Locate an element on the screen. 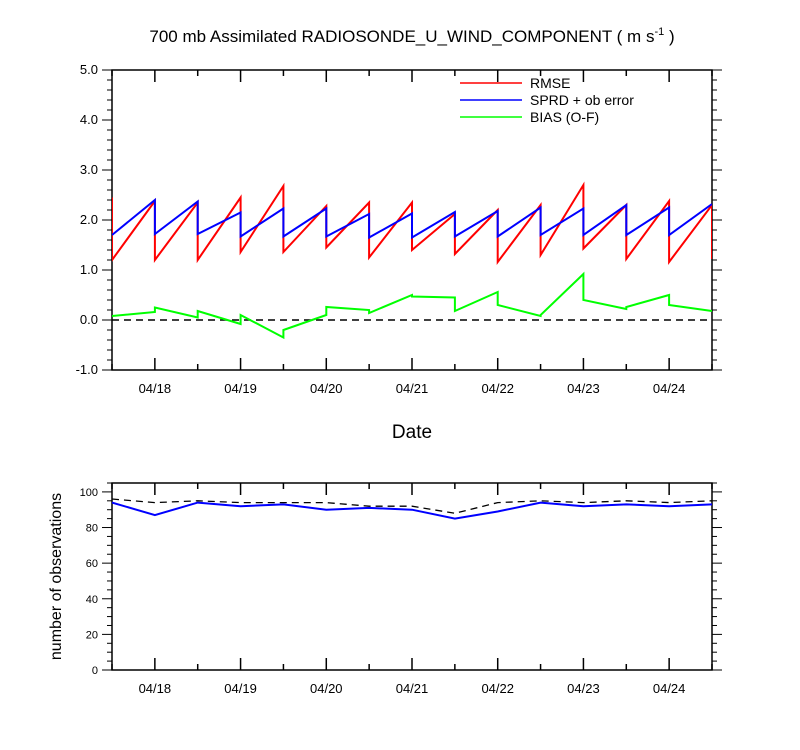 This screenshot has height=750, width=800. y-tick-label: 4.0 is located at coordinates (89, 119).